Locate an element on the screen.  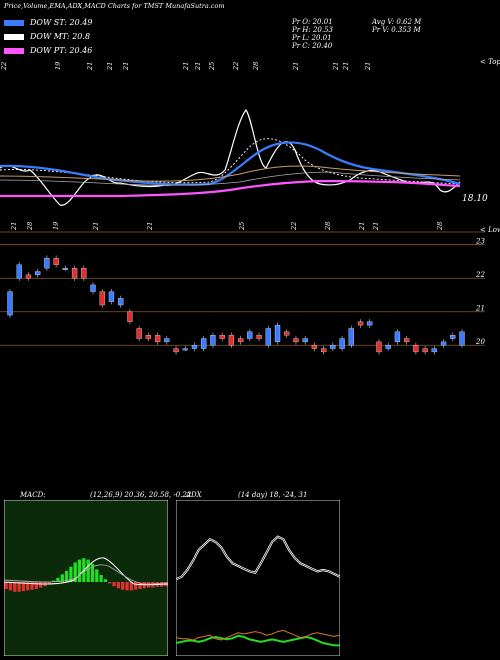
stat-avg-volume: Avg V: 0.62 M is located at coordinates (397, 22).